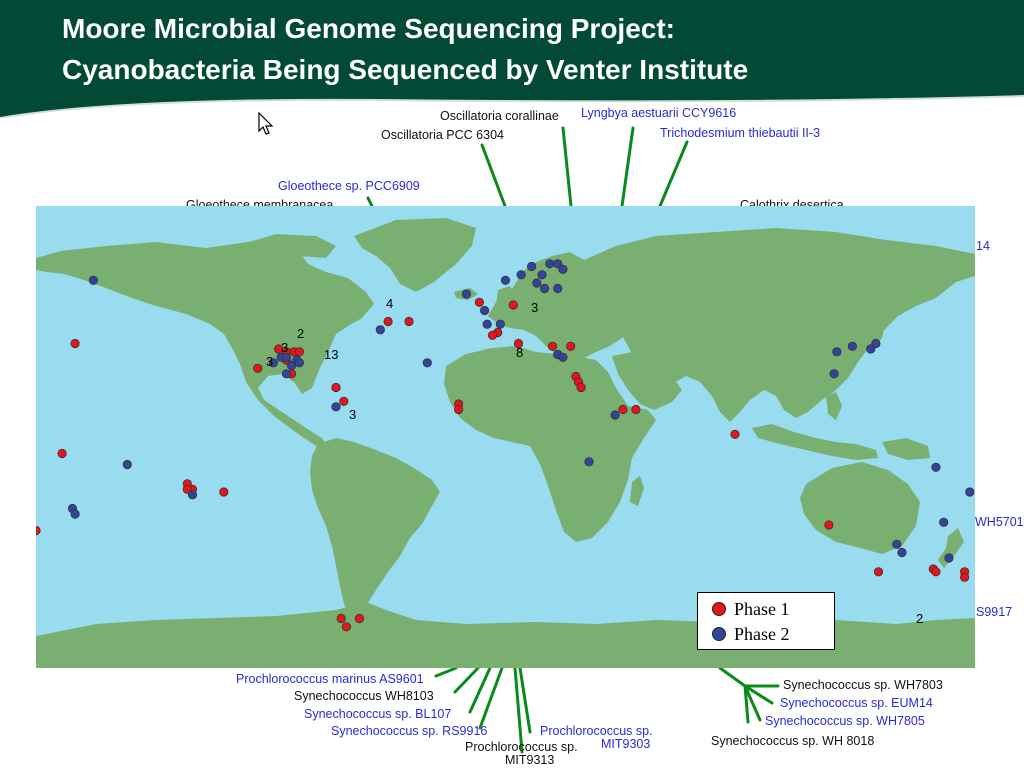 The height and width of the screenshot is (768, 1024). What do you see at coordinates (626, 744) in the screenshot?
I see `tree-label: MIT9303` at bounding box center [626, 744].